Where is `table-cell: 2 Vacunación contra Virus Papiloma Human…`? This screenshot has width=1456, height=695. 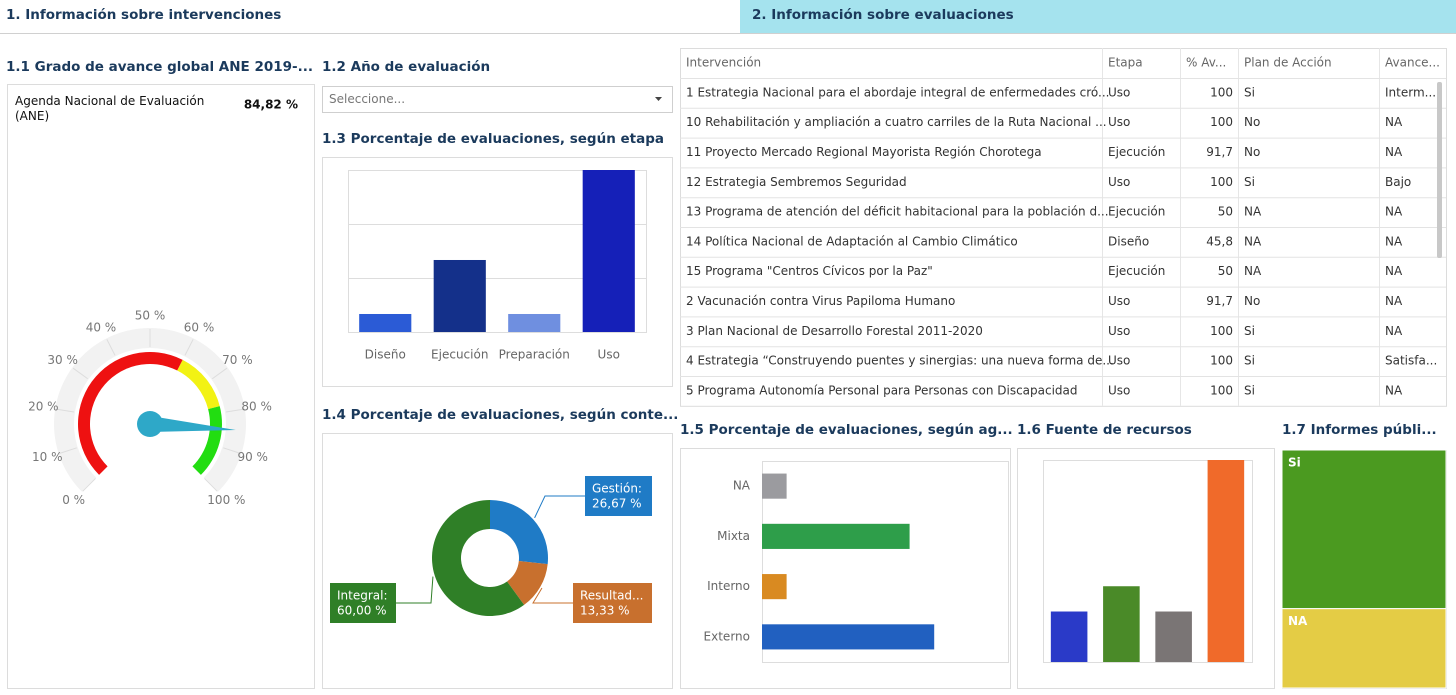
table-cell: 2 Vacunación contra Virus Papiloma Human… is located at coordinates (820, 301).